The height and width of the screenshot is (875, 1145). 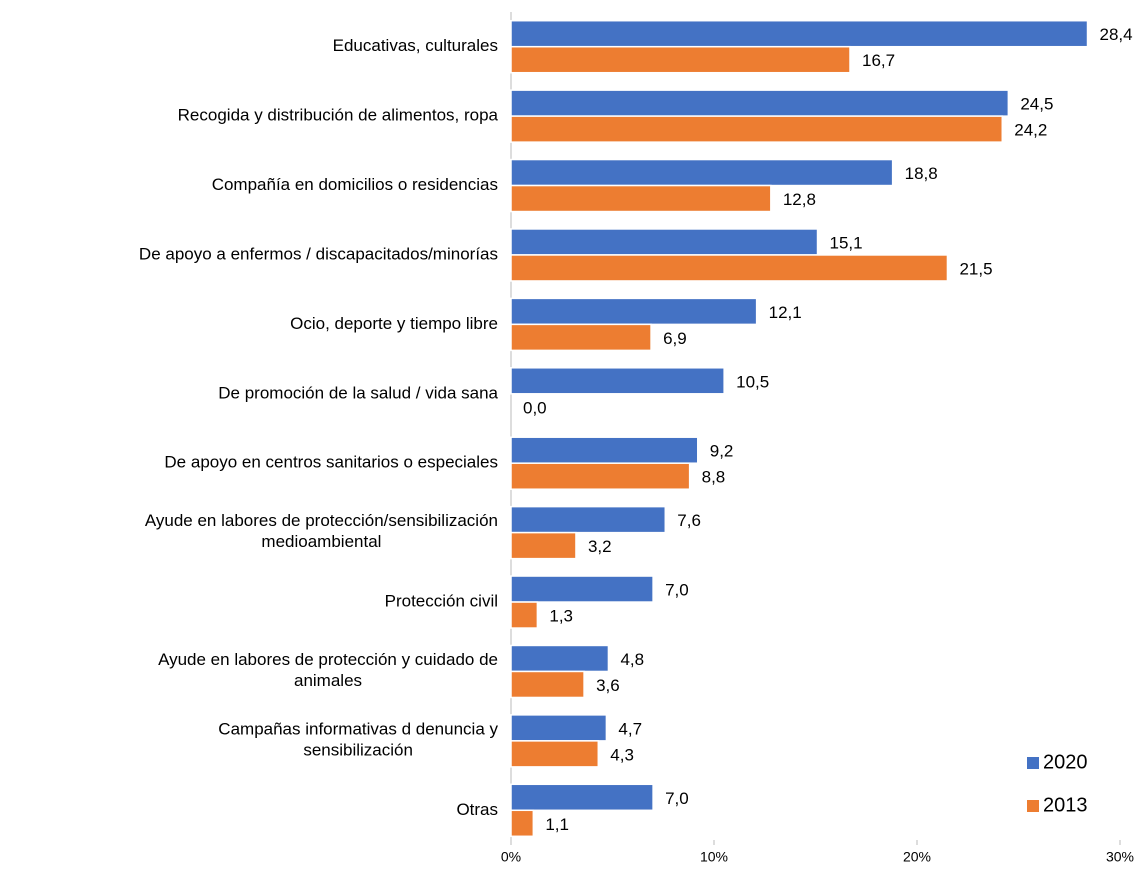 I want to click on value-label: 4,3, so click(x=622, y=754).